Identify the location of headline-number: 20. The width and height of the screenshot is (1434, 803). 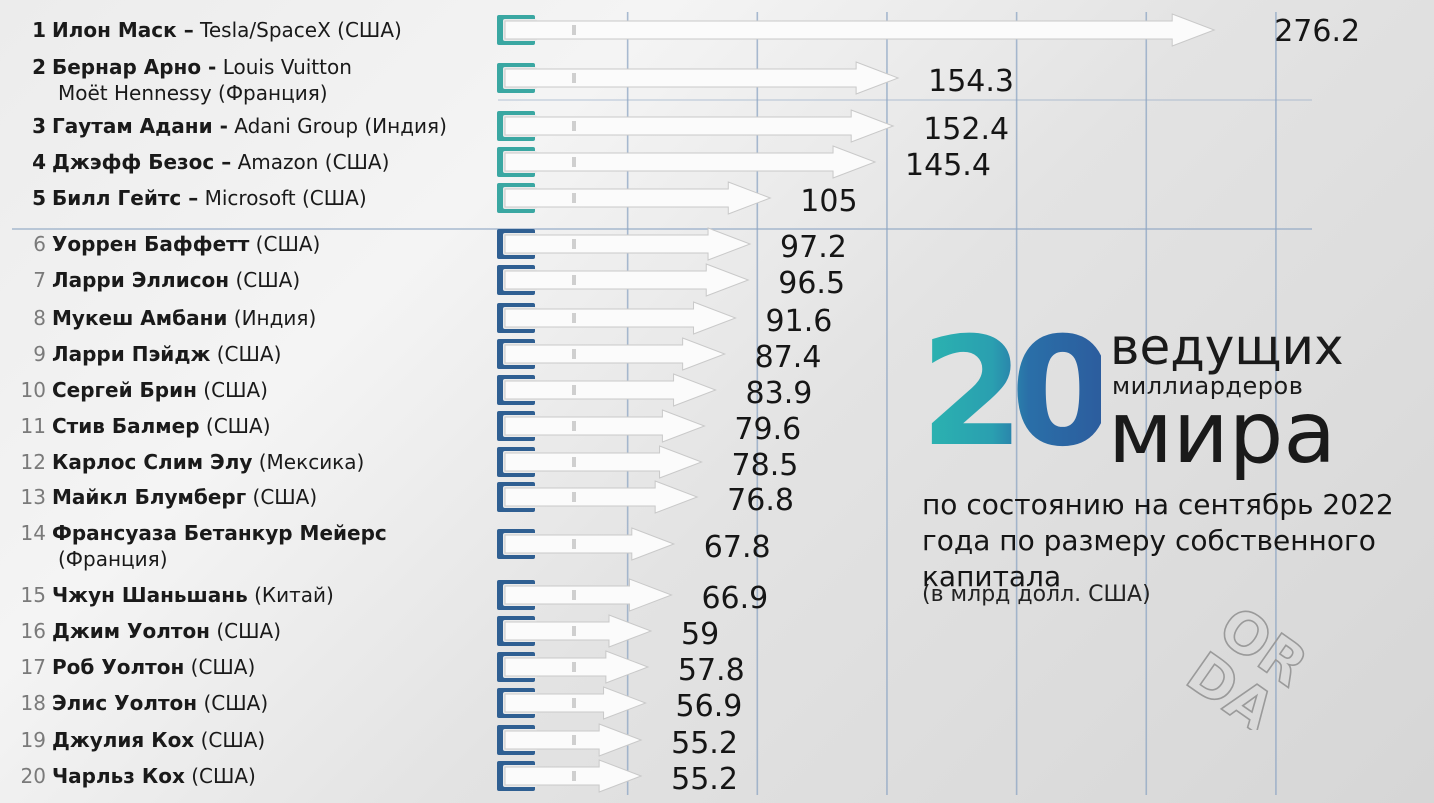
(1017, 393).